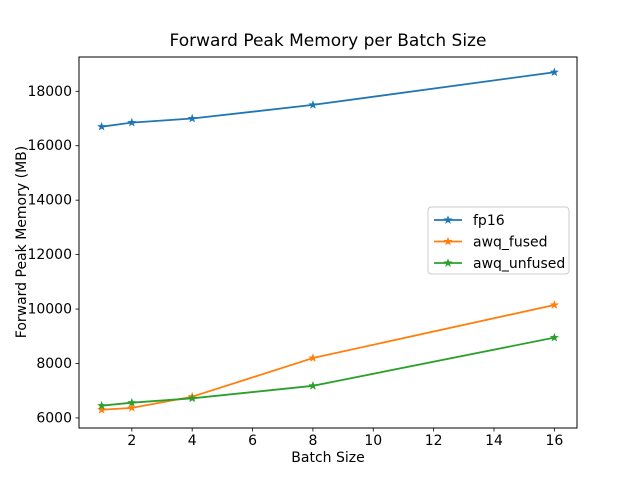 This screenshot has width=640, height=480. Describe the element at coordinates (49, 146) in the screenshot. I see `y-tick-label: 16000` at that location.